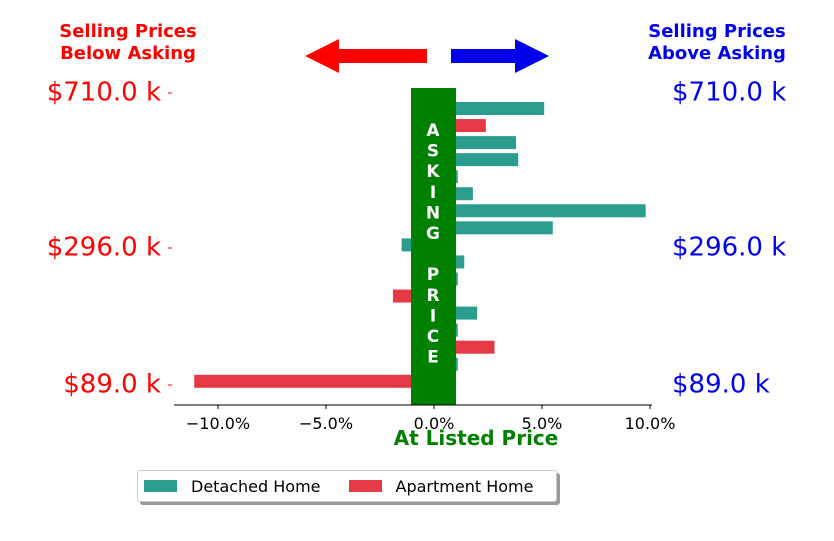 The height and width of the screenshot is (541, 834). I want to click on legend-label-detached: Detached Home, so click(256, 486).